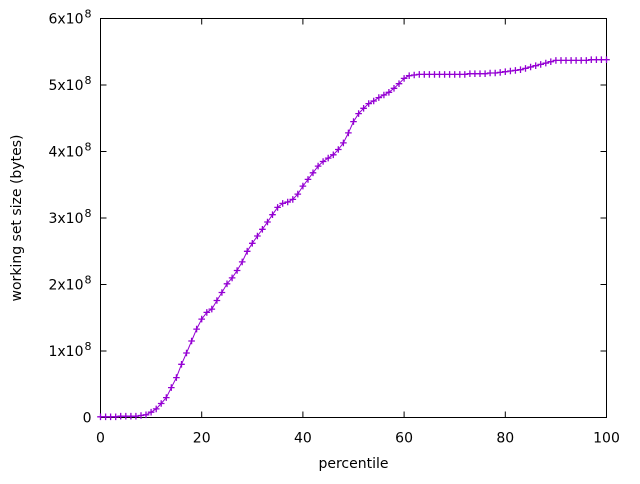  I want to click on y-axis-tick-labels: 0 1x10⁸ 2x10⁸ 3x10⁸ 4x10⁸ 5x10⁸ 6x10⁸, so click(69, 217).